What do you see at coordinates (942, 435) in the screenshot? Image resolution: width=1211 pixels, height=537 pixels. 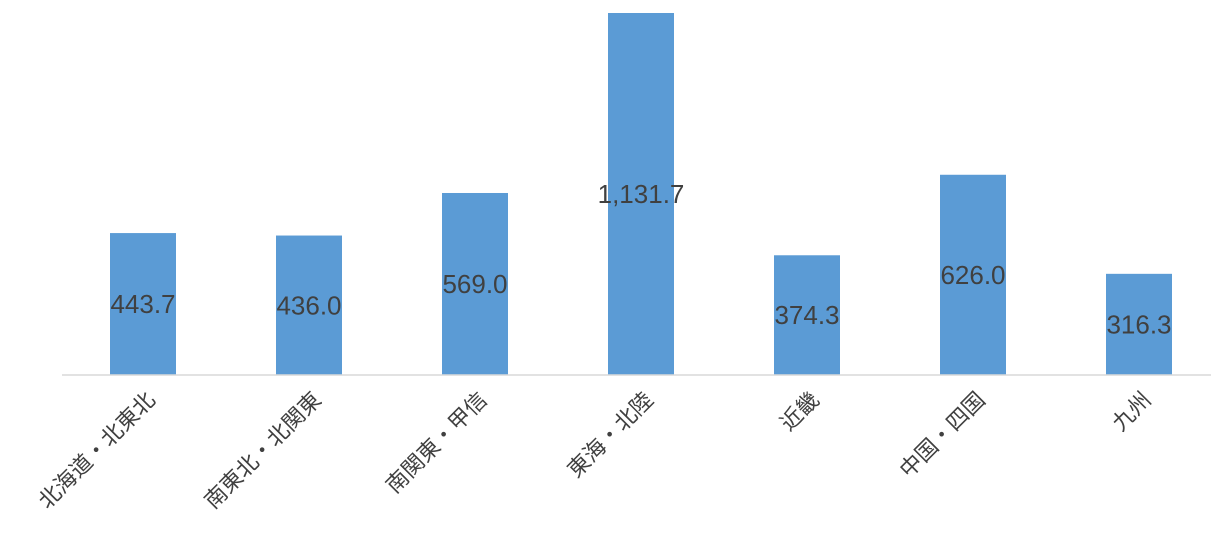 I see `category-label: 中国・四国` at bounding box center [942, 435].